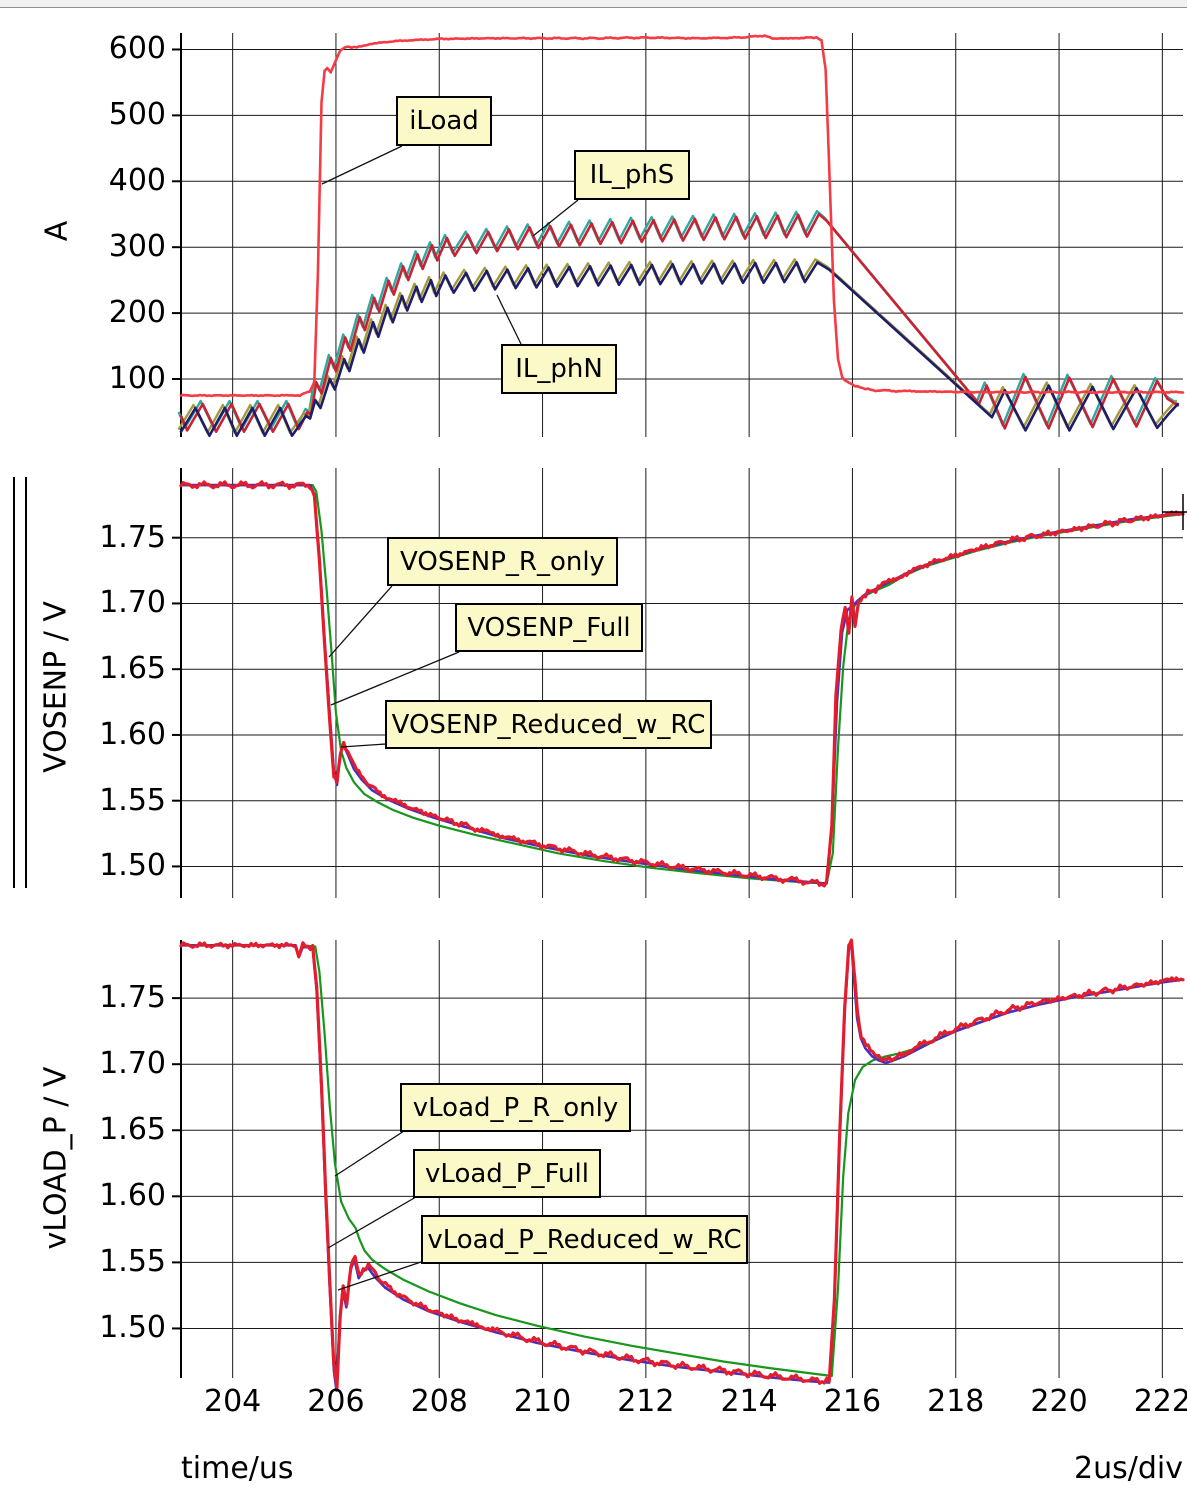 The image size is (1187, 1512). I want to click on y-tick-label: 200, so click(137, 313).